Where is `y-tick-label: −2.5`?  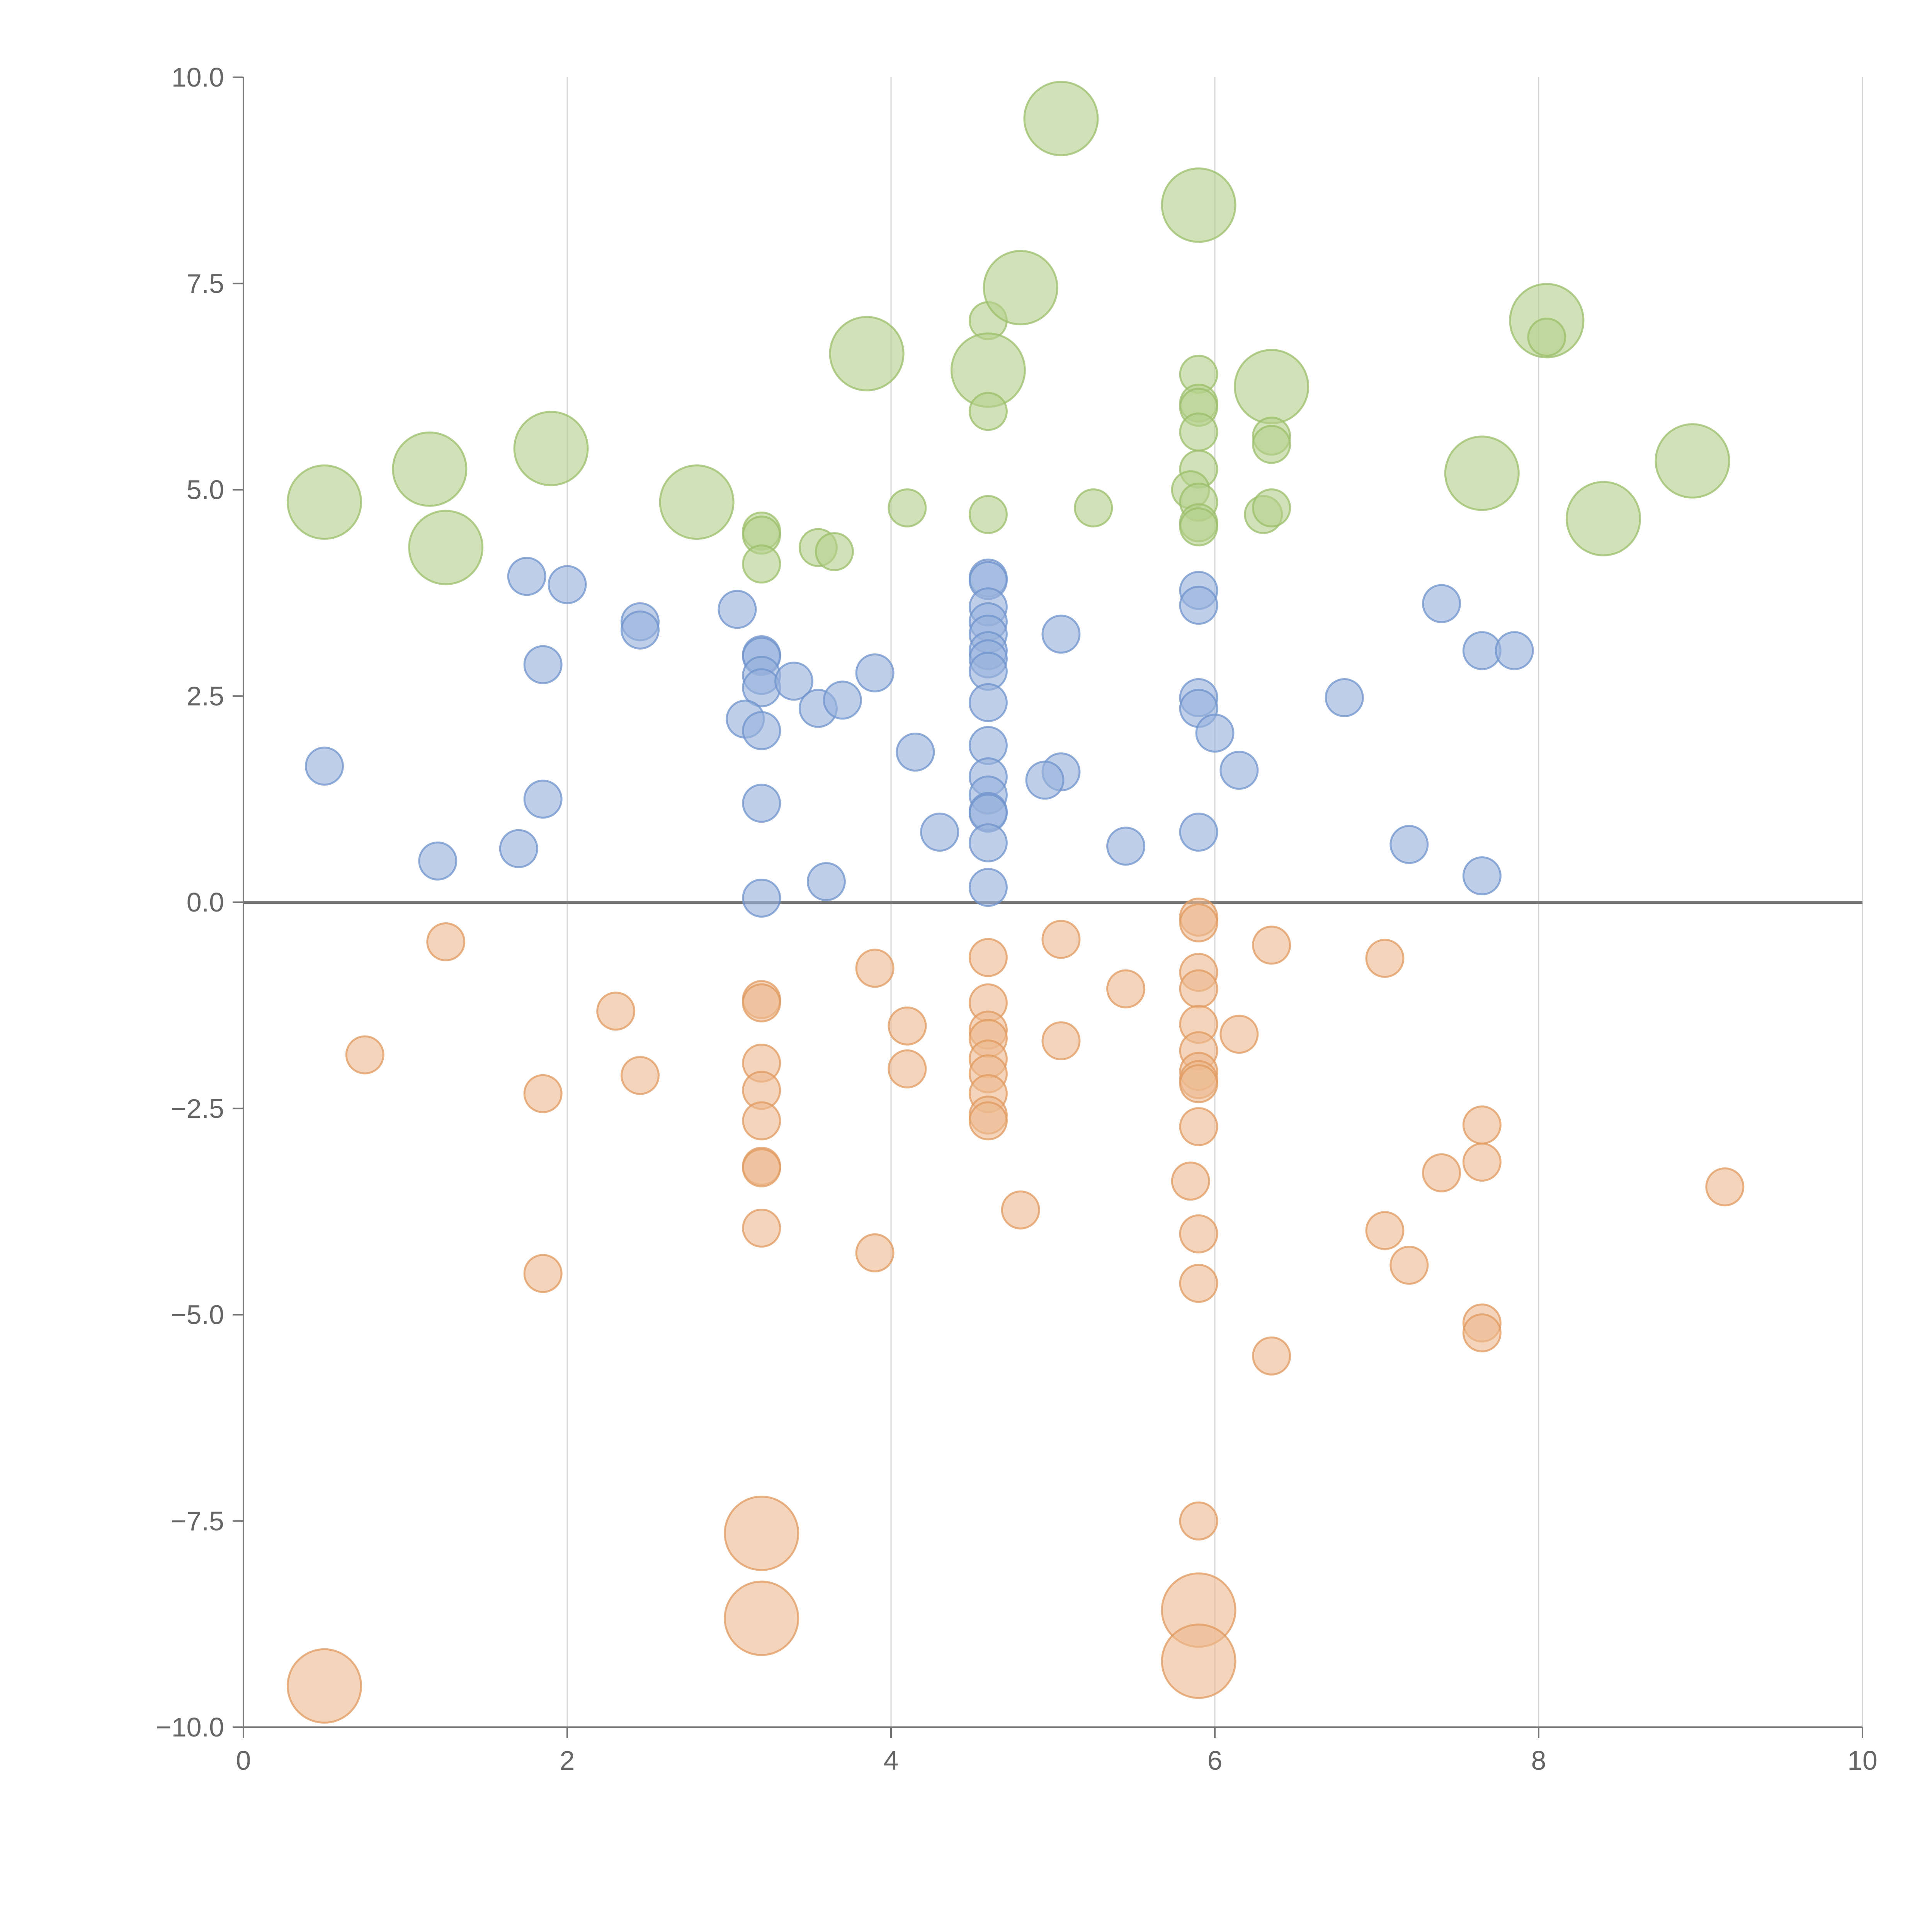
y-tick-label: −2.5 is located at coordinates (198, 1109).